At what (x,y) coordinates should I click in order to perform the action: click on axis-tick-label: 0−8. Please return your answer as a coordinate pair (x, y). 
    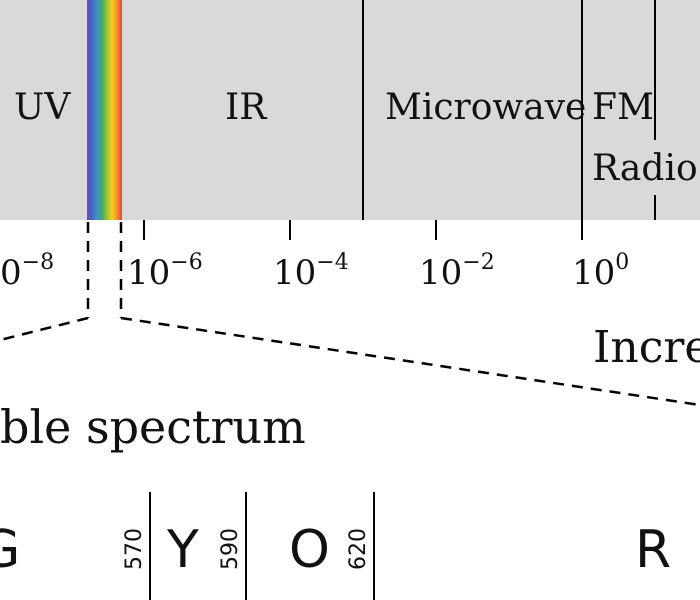
    Looking at the image, I should click on (27, 271).